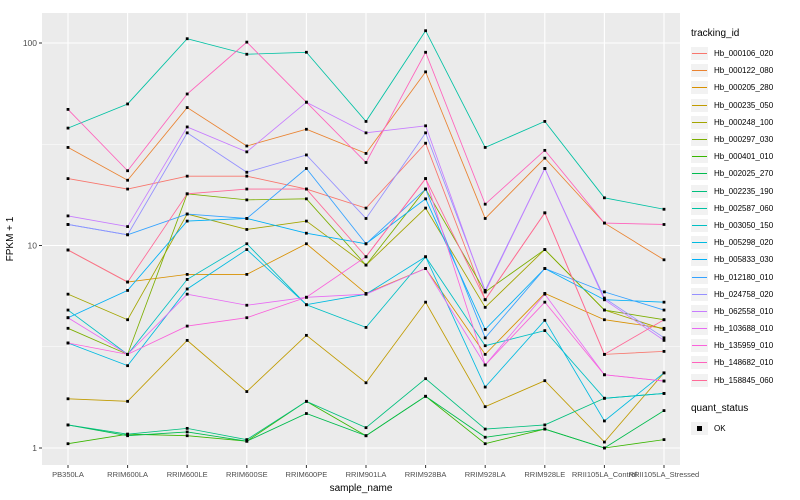 This screenshot has height=500, width=800. I want to click on legend-item-label: Hb_002587_060, so click(744, 208).